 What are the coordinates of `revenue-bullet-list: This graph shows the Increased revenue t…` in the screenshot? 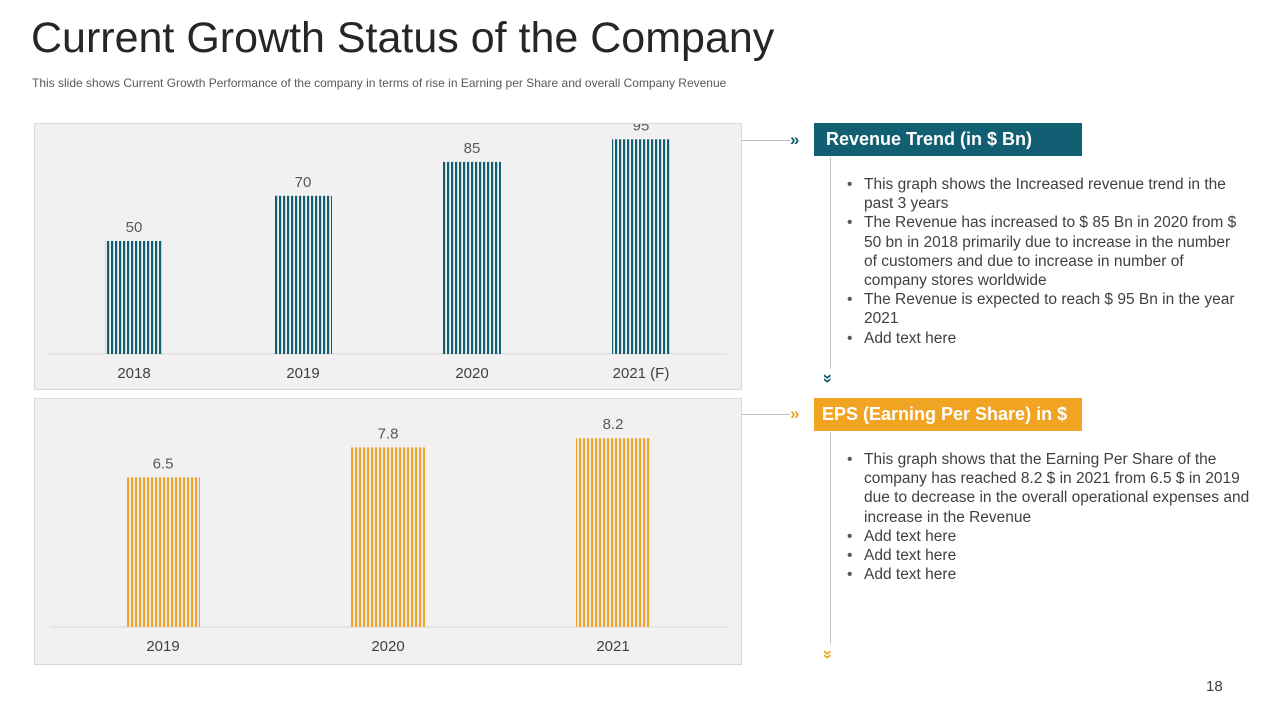 It's located at (1044, 261).